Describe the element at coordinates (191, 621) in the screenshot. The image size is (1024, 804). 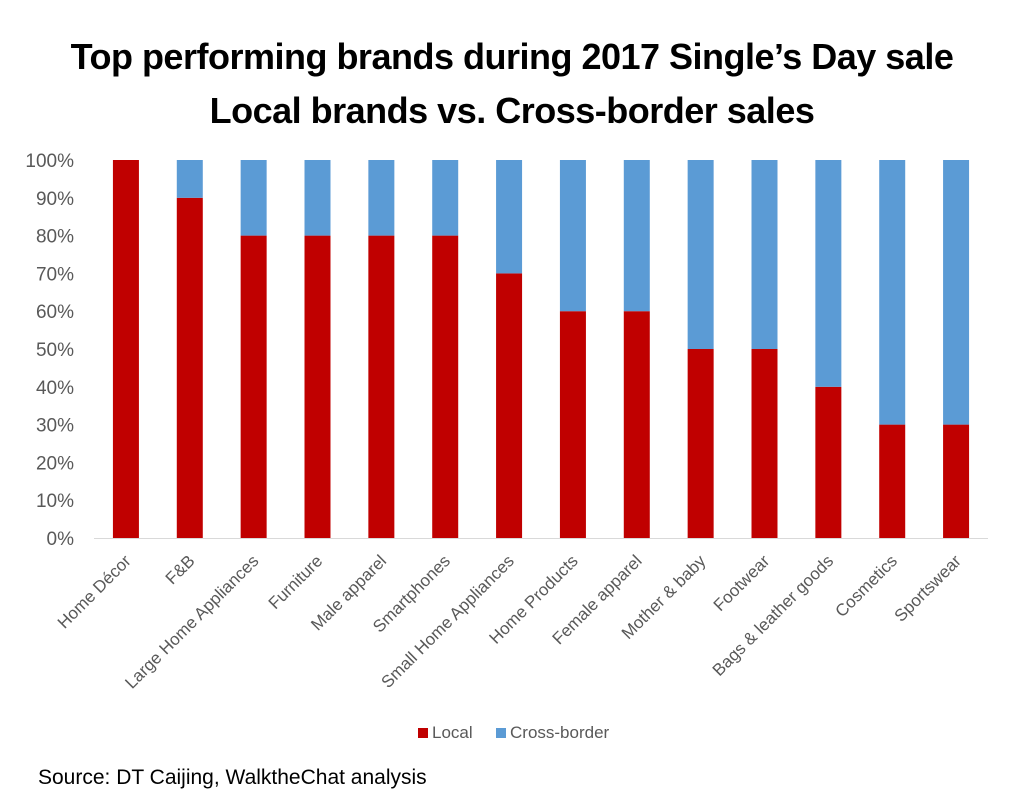
I see `x-tick-label: Large Home Appliances` at that location.